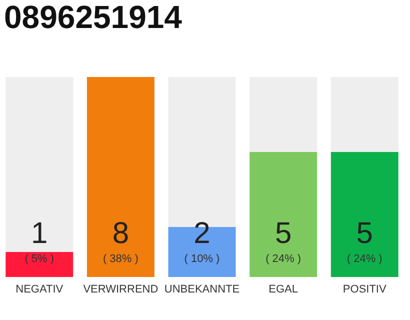  I want to click on x-tick-label: EGAL, so click(283, 290).